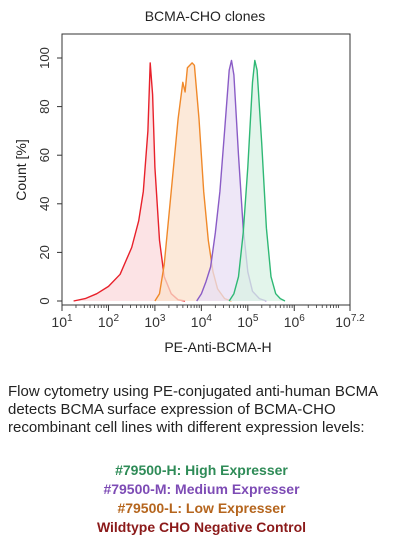 The image size is (403, 542). I want to click on y-tick-label: 80, so click(44, 106).